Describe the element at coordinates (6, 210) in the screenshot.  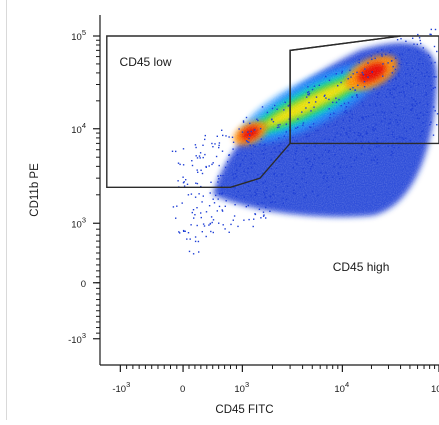
I see `panel-divider` at that location.